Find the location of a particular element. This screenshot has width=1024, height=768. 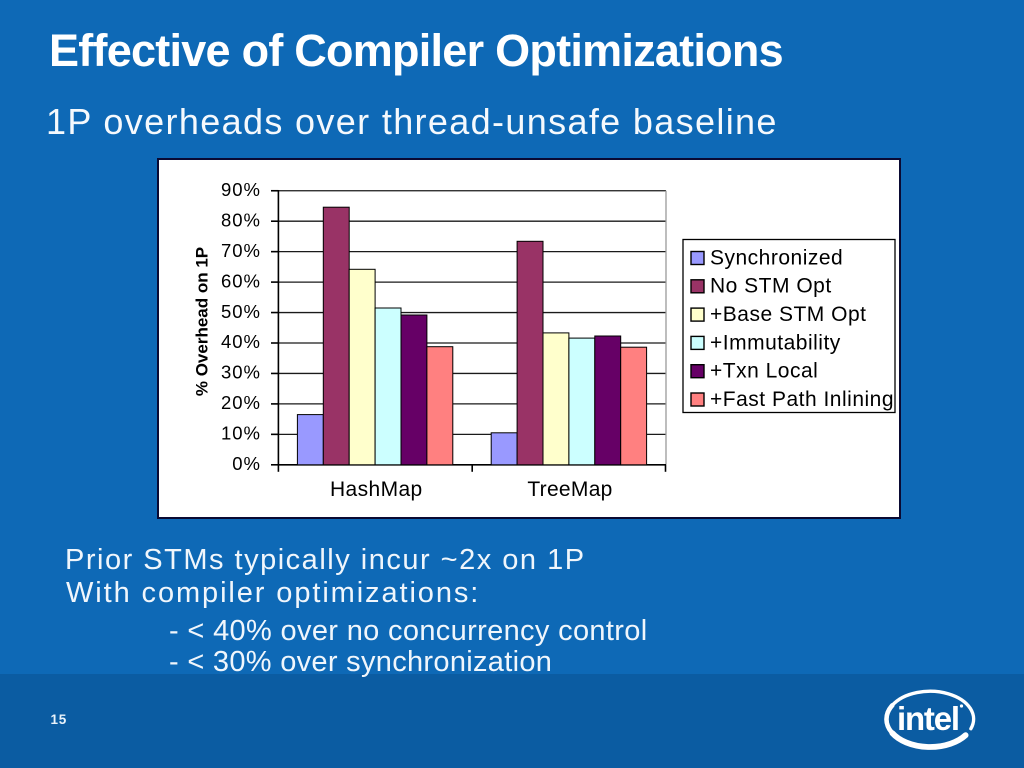

svg-text: 0% is located at coordinates (246, 463).